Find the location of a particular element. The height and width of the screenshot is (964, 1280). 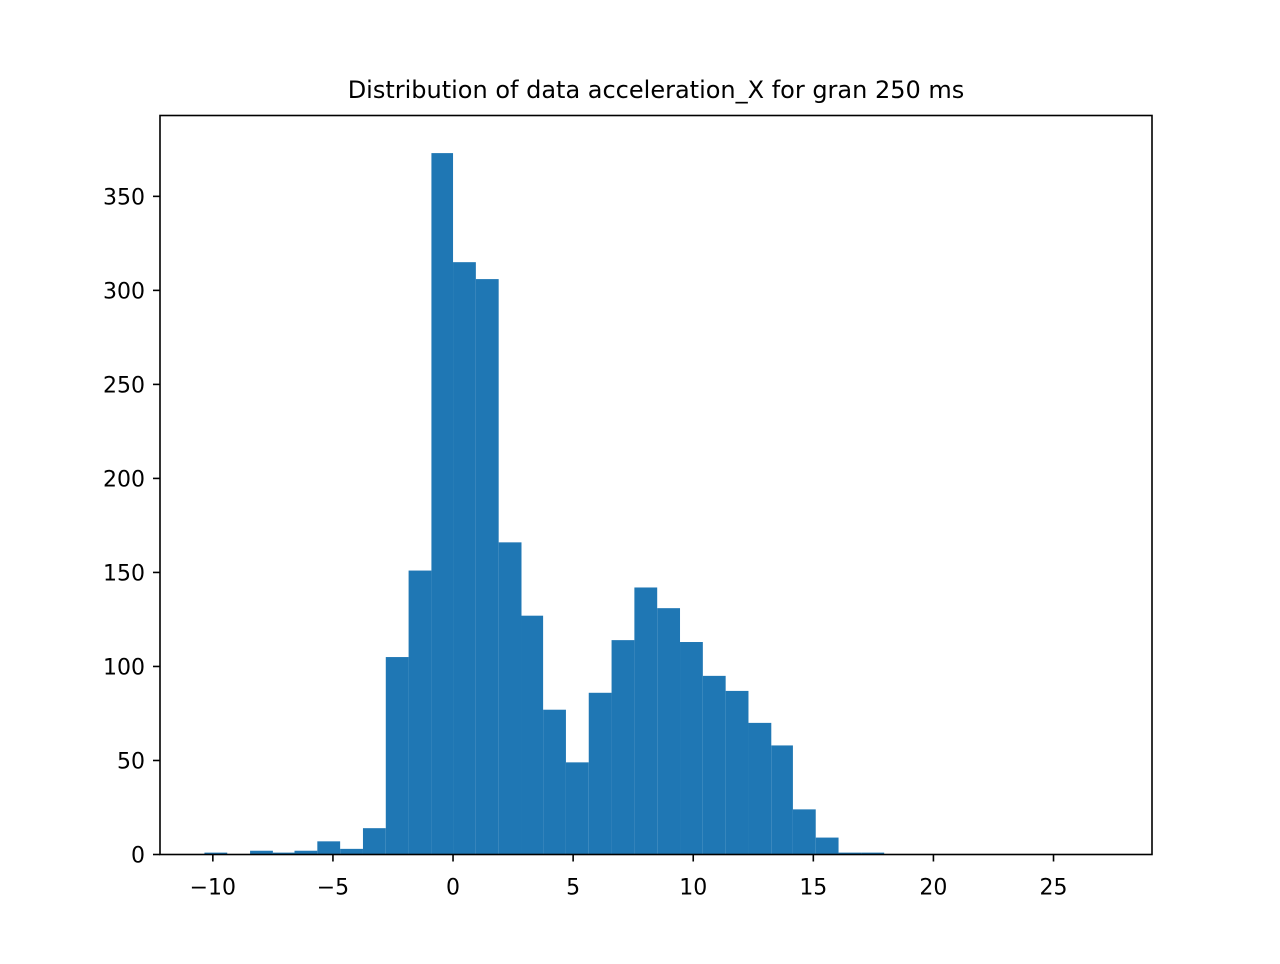

x-tick-label: 5 is located at coordinates (573, 888).